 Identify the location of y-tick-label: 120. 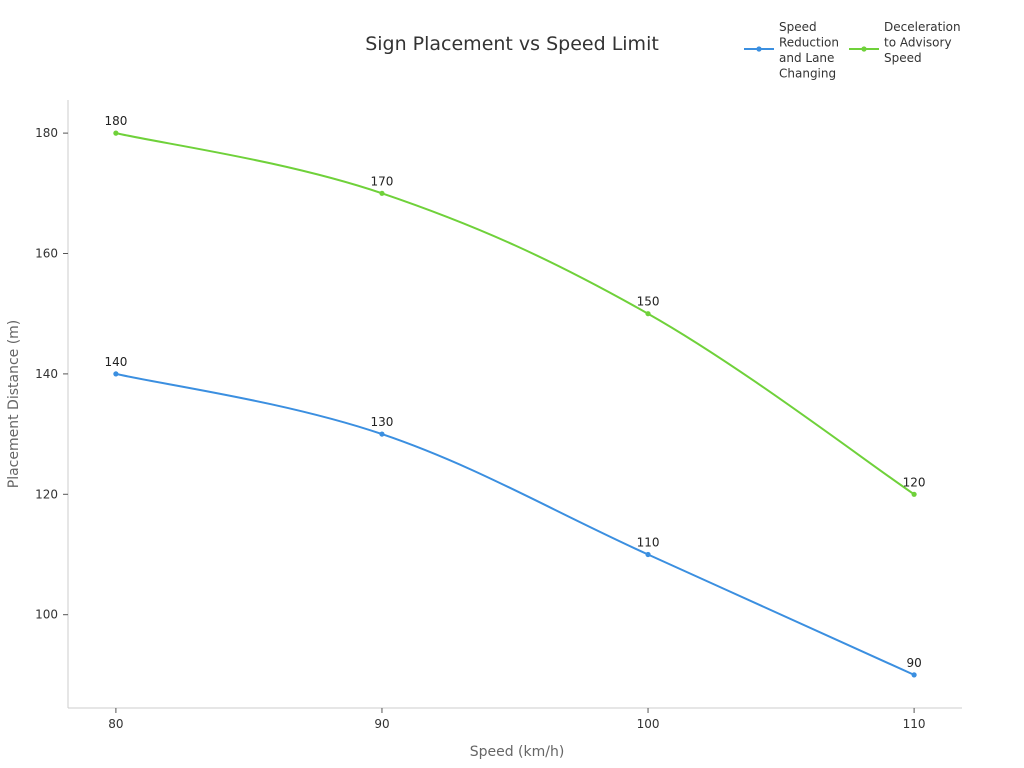
(46, 494).